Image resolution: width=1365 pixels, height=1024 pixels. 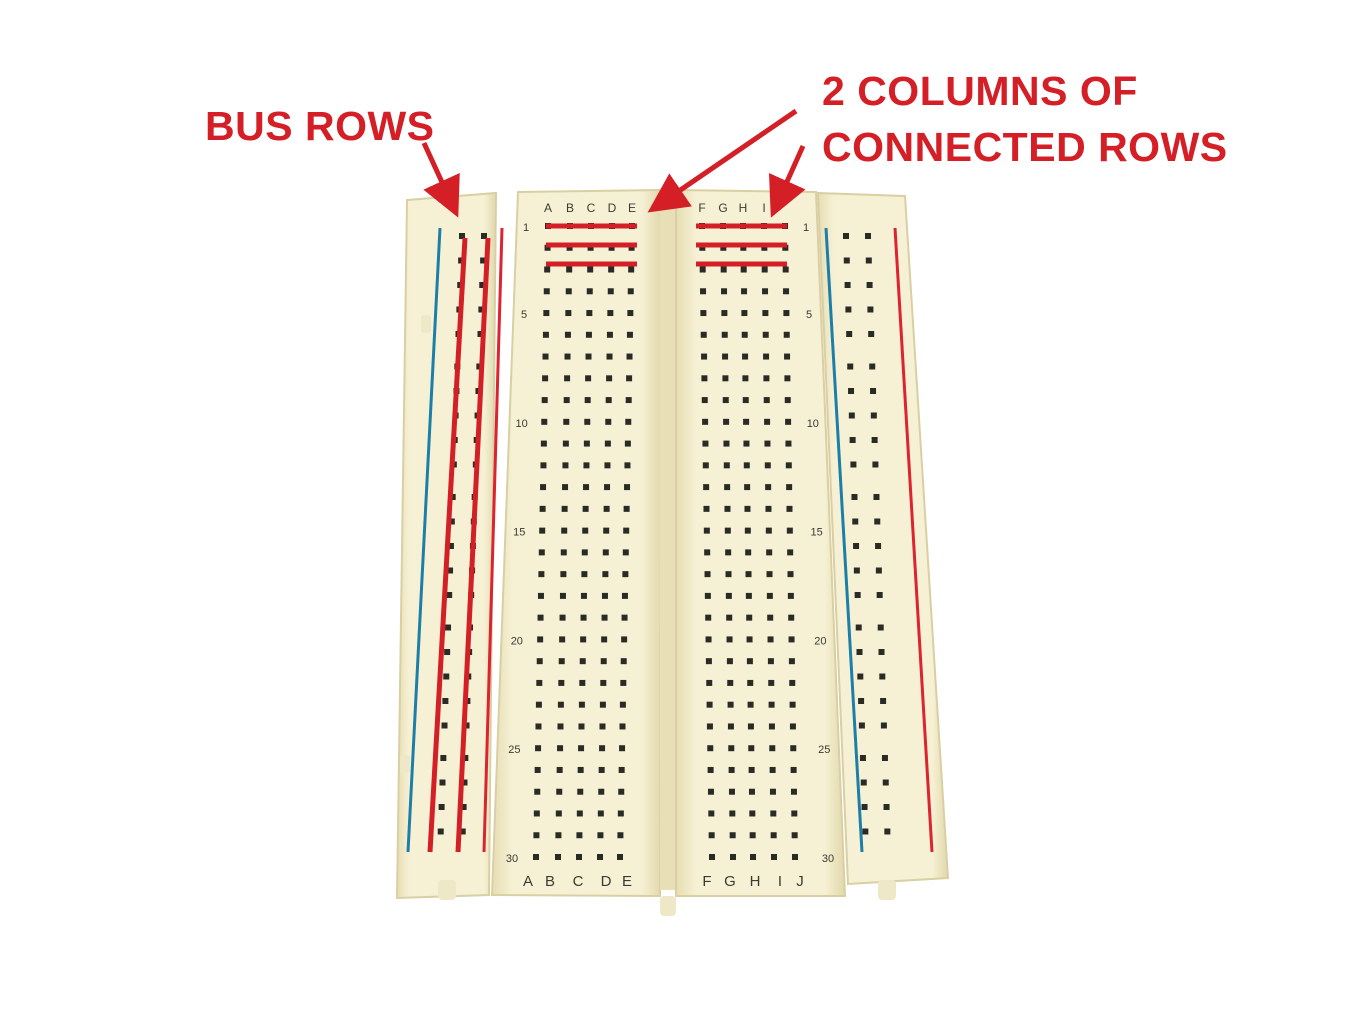 I want to click on left-rail-blue-stripe, so click(x=424, y=540).